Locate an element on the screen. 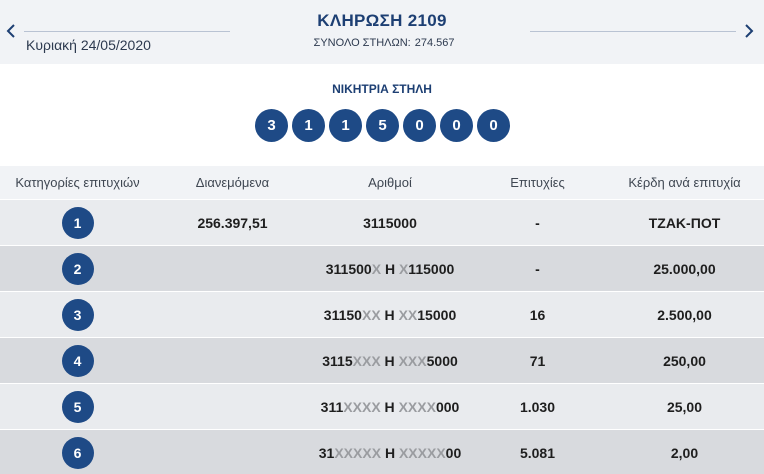 The height and width of the screenshot is (474, 764). category-badge: 1 is located at coordinates (77, 222).